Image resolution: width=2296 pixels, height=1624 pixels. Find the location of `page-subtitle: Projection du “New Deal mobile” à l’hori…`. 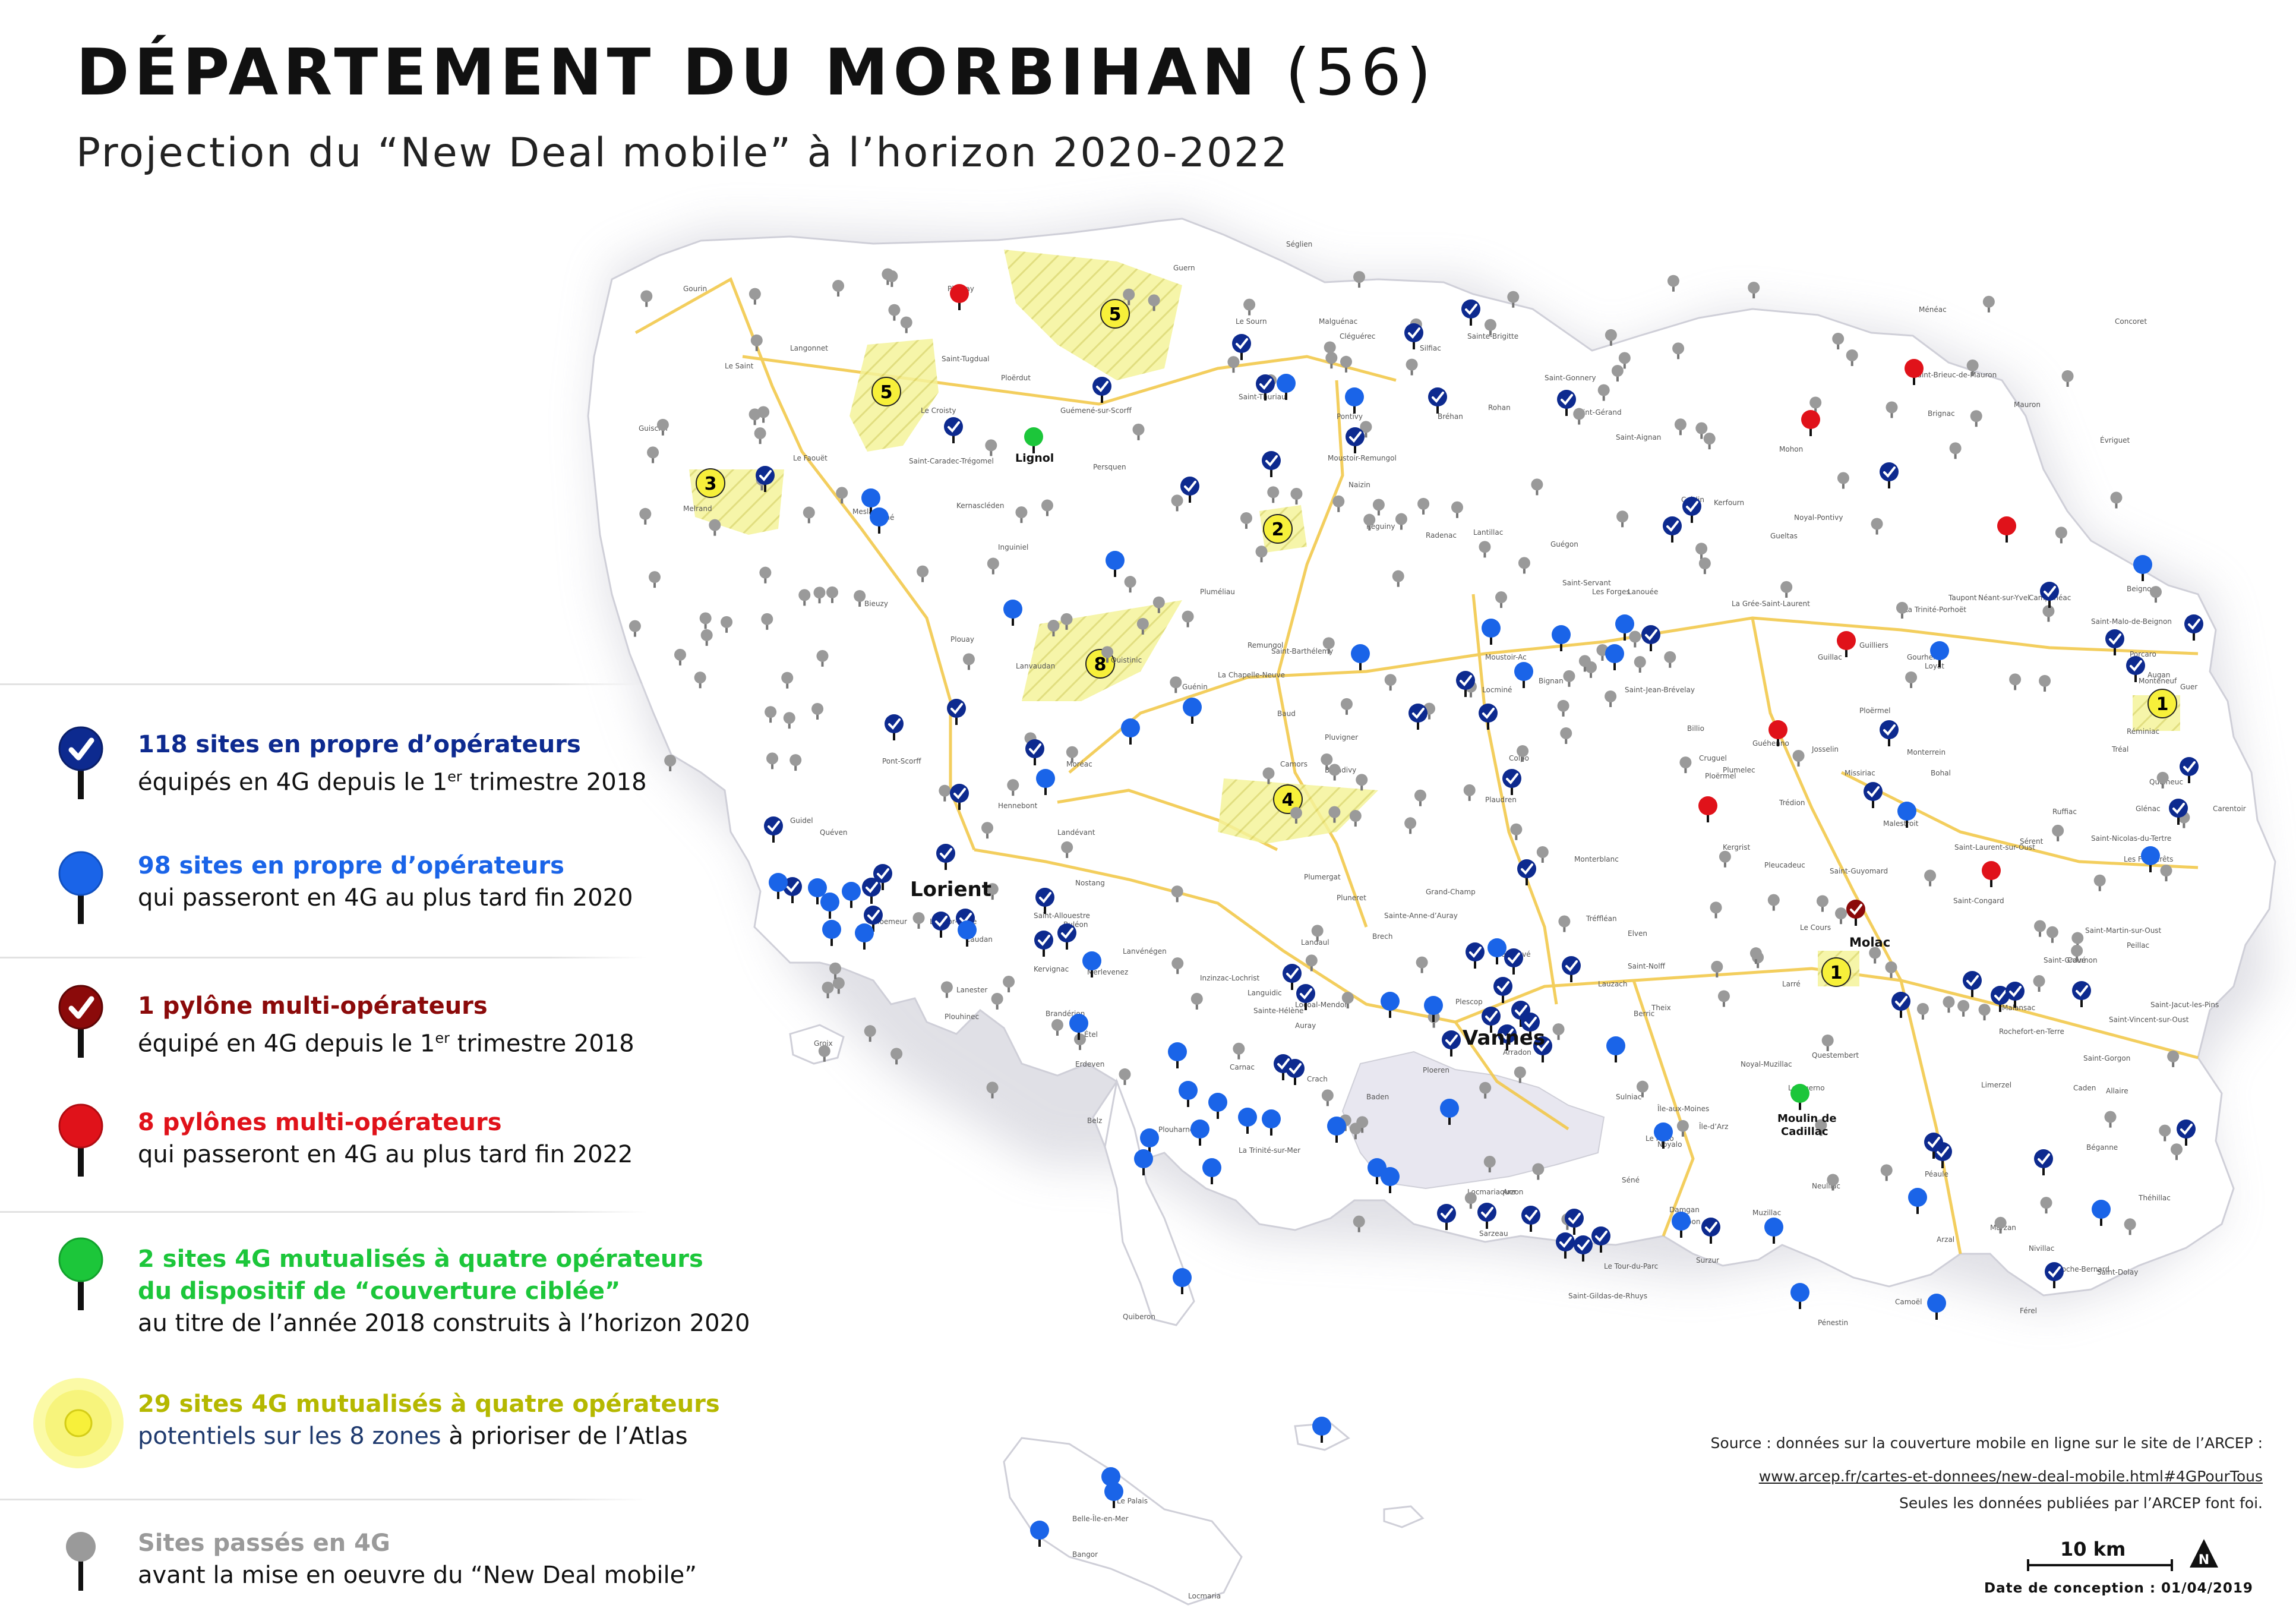

page-subtitle: Projection du “New Deal mobile” à l’hori… is located at coordinates (683, 153).